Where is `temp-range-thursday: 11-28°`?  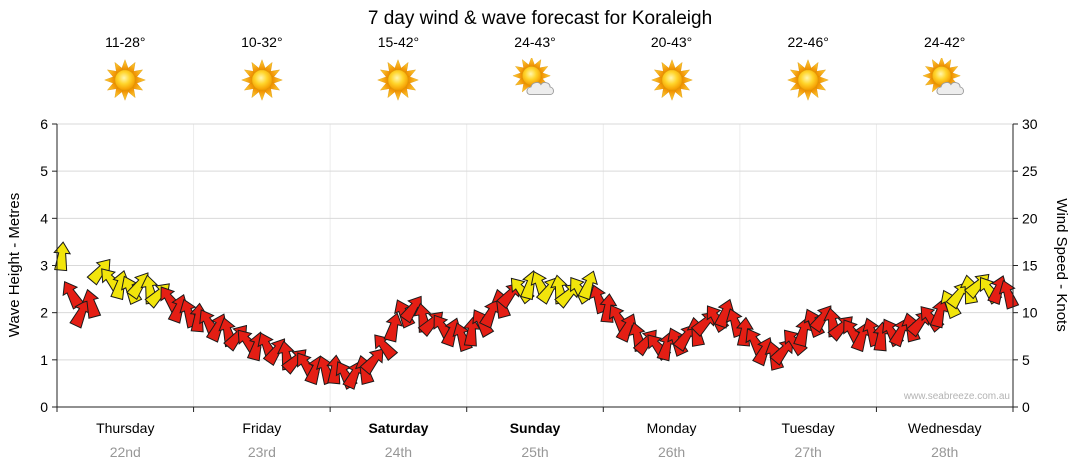 temp-range-thursday: 11-28° is located at coordinates (125, 42).